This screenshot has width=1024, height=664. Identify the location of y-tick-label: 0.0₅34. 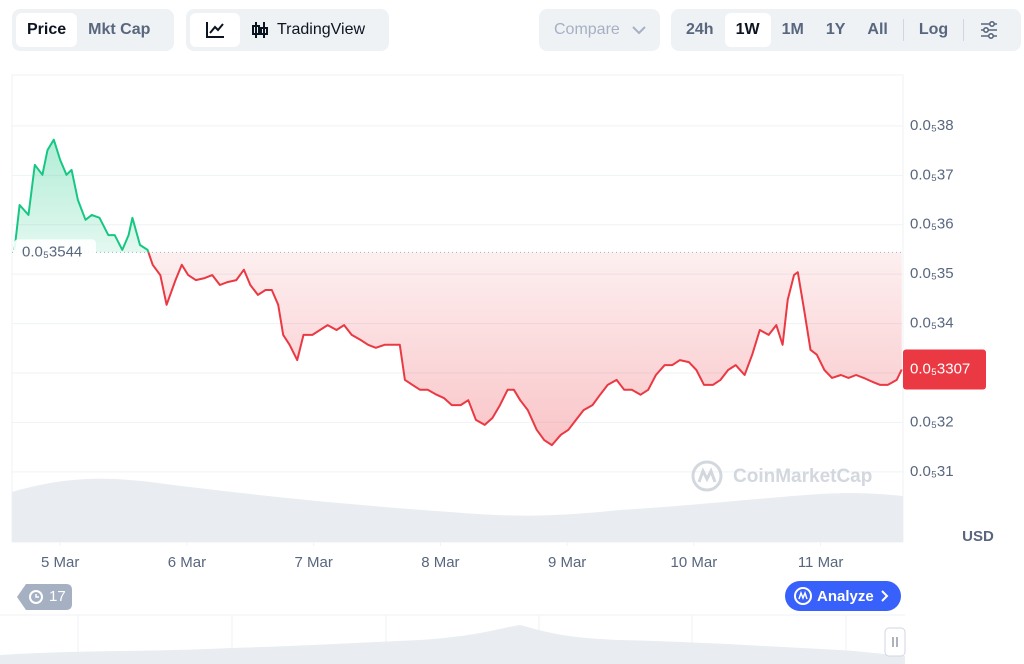
(932, 323).